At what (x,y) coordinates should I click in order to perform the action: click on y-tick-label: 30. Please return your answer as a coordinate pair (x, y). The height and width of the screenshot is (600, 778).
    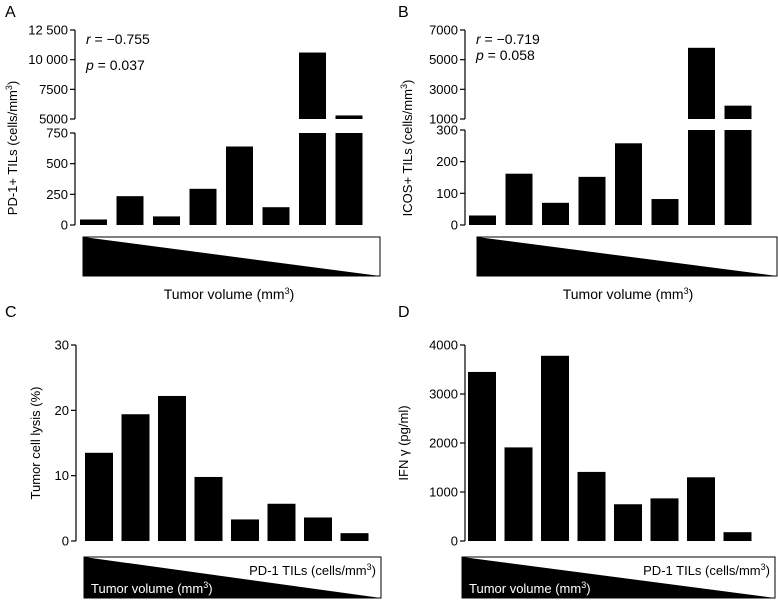
    Looking at the image, I should click on (62, 345).